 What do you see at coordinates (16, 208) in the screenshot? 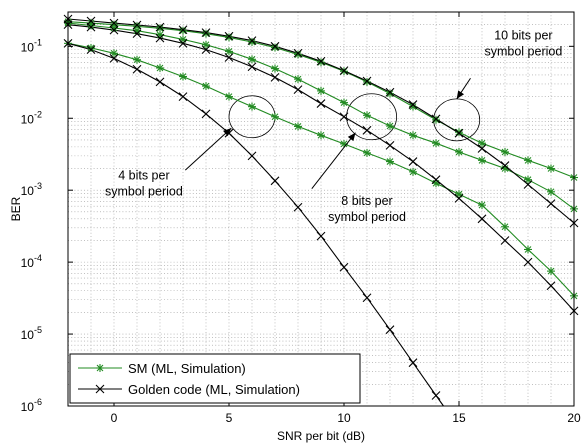
I see `y-axis-label: BER` at bounding box center [16, 208].